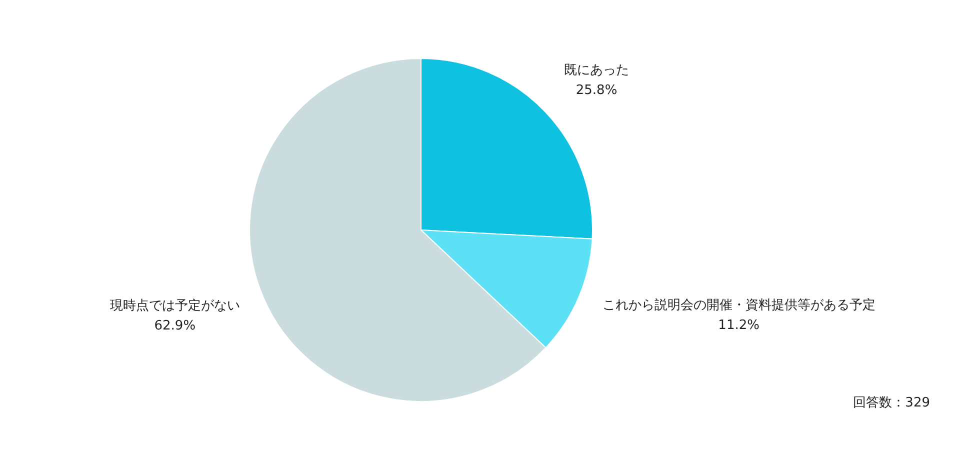 The width and height of the screenshot is (976, 459). What do you see at coordinates (597, 70) in the screenshot?
I see `slice-label: 既にあった` at bounding box center [597, 70].